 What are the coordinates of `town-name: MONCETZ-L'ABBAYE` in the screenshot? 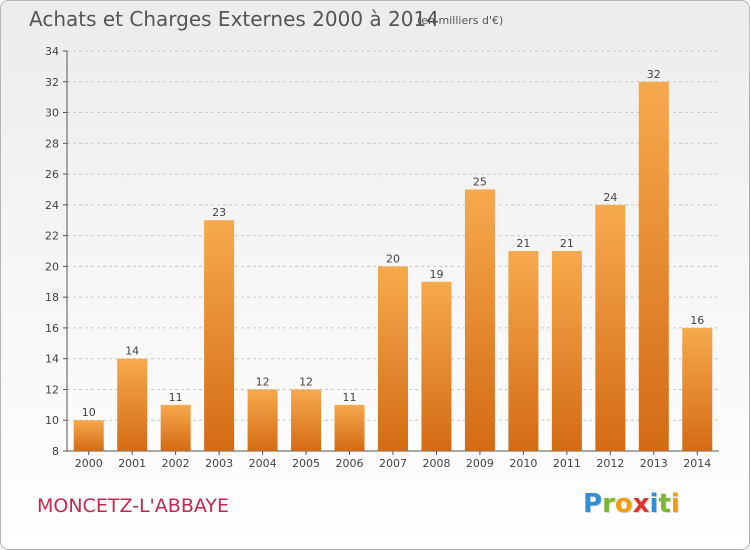 It's located at (133, 506).